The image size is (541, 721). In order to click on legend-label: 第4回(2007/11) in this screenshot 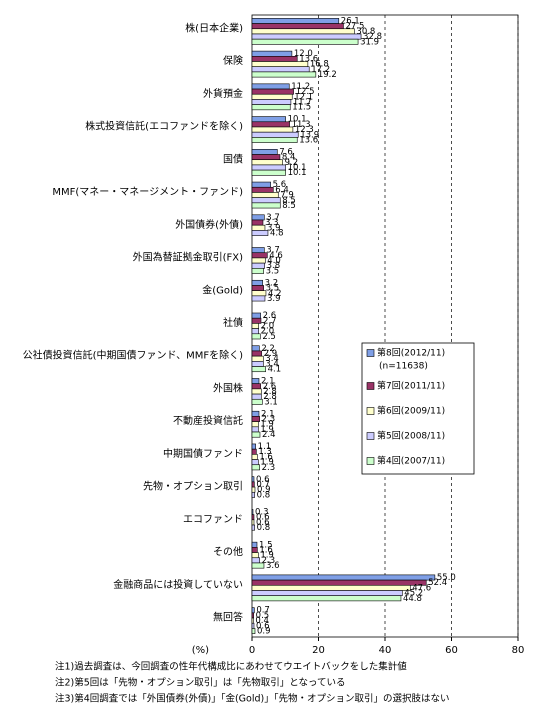, I will do `click(411, 461)`.